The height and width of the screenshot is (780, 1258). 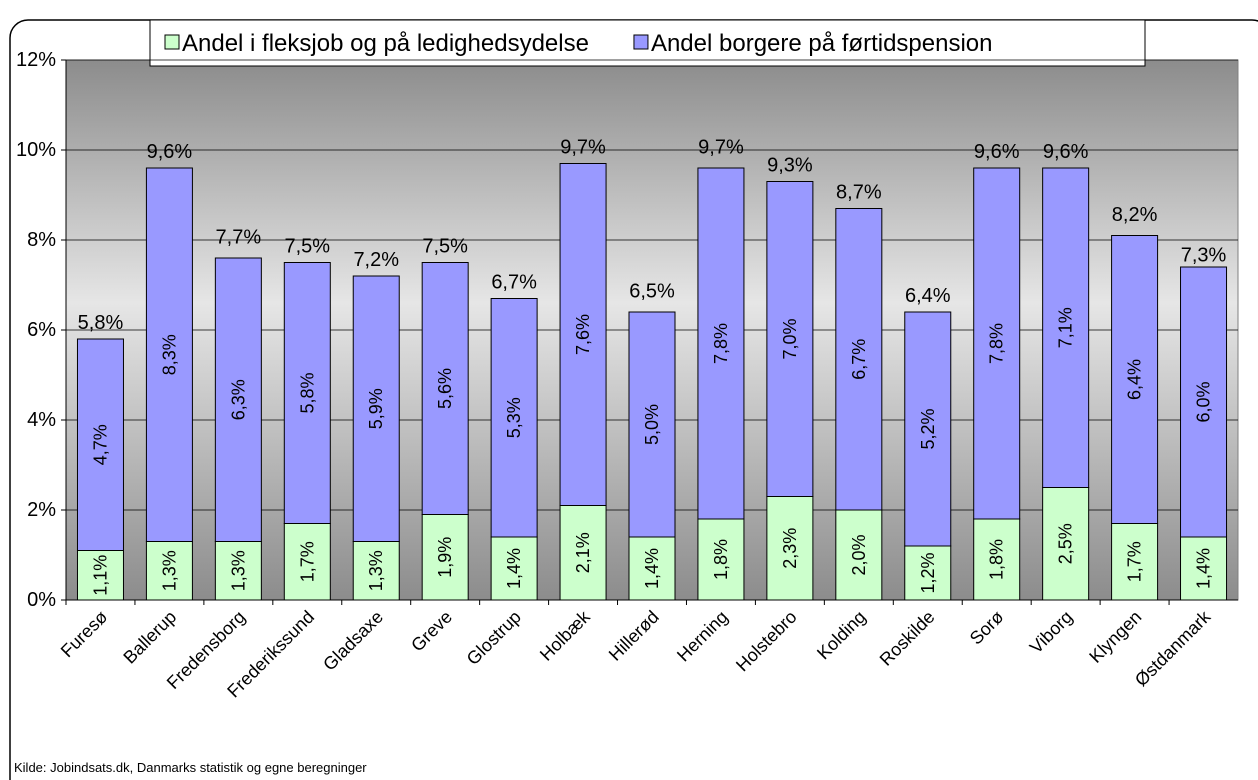 What do you see at coordinates (652, 292) in the screenshot?
I see `total-label: 6,5%` at bounding box center [652, 292].